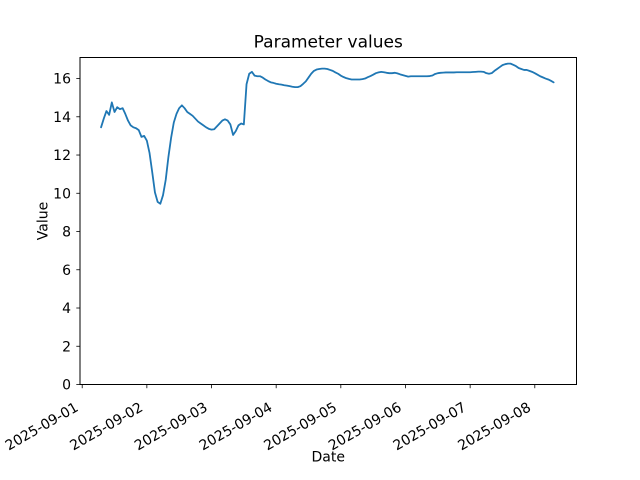 This screenshot has height=480, width=640. I want to click on y-tick-label: 2, so click(66, 347).